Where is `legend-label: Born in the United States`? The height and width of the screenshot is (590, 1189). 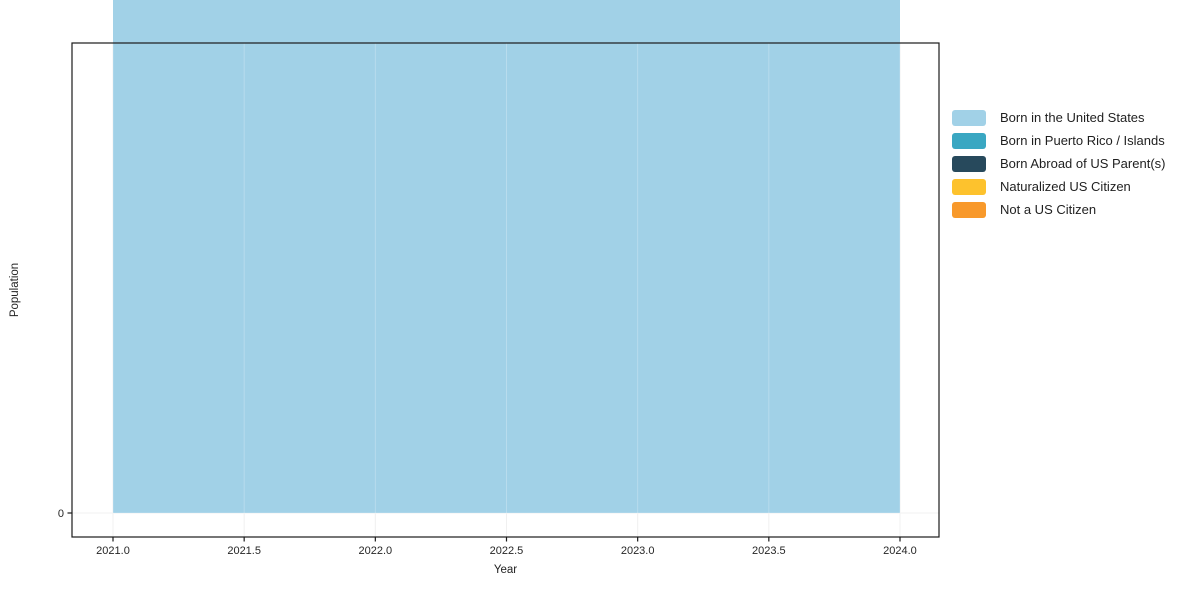 legend-label: Born in the United States is located at coordinates (1072, 117).